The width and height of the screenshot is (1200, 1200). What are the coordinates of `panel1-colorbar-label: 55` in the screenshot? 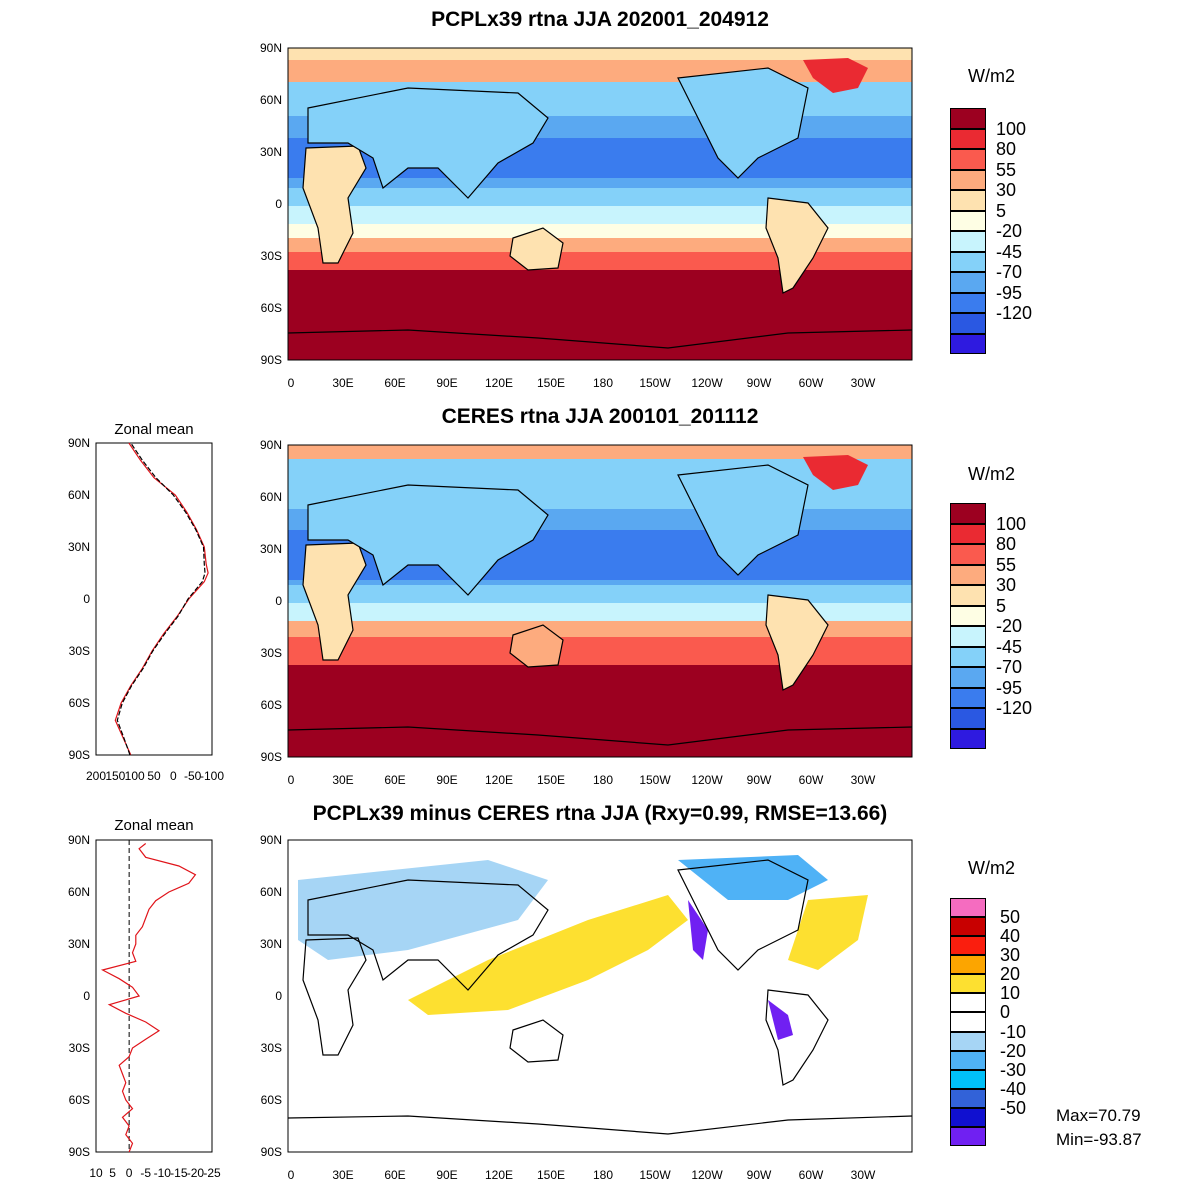 It's located at (1006, 169).